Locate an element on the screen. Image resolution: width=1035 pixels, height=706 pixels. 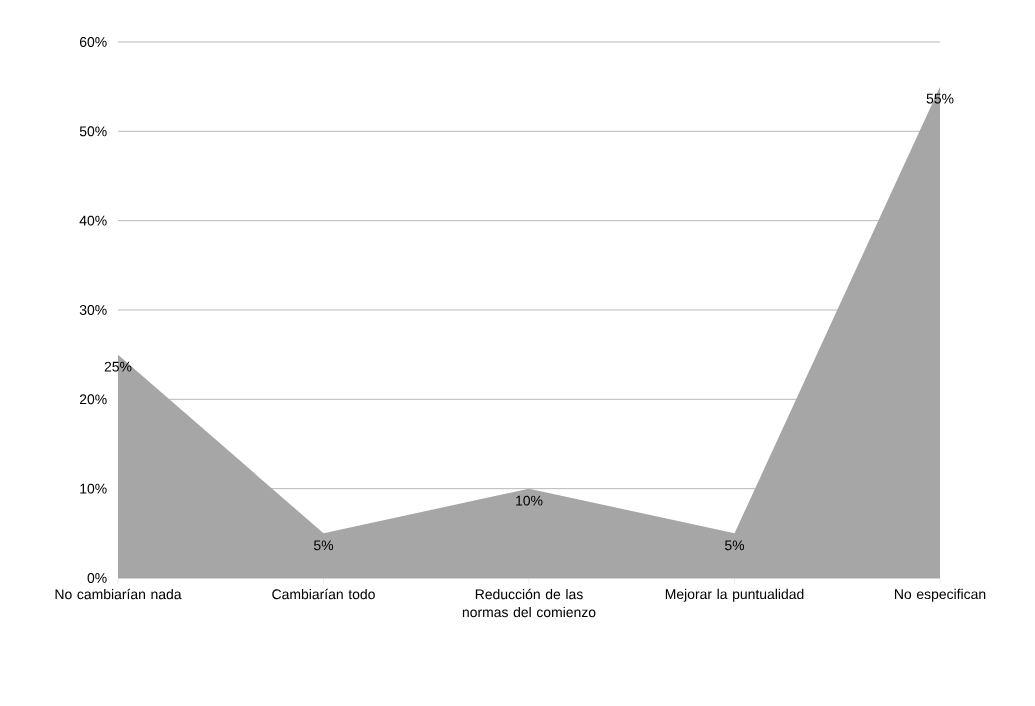
x-tick-label: No cambiarían nada is located at coordinates (118, 594).